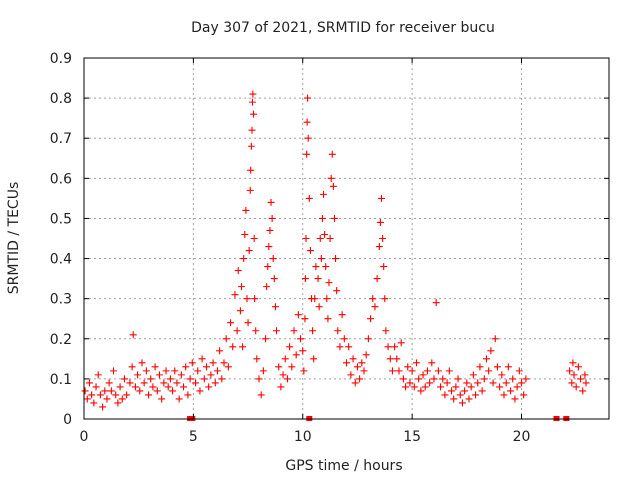  What do you see at coordinates (193, 437) in the screenshot?
I see `x-tick-label: 5` at bounding box center [193, 437].